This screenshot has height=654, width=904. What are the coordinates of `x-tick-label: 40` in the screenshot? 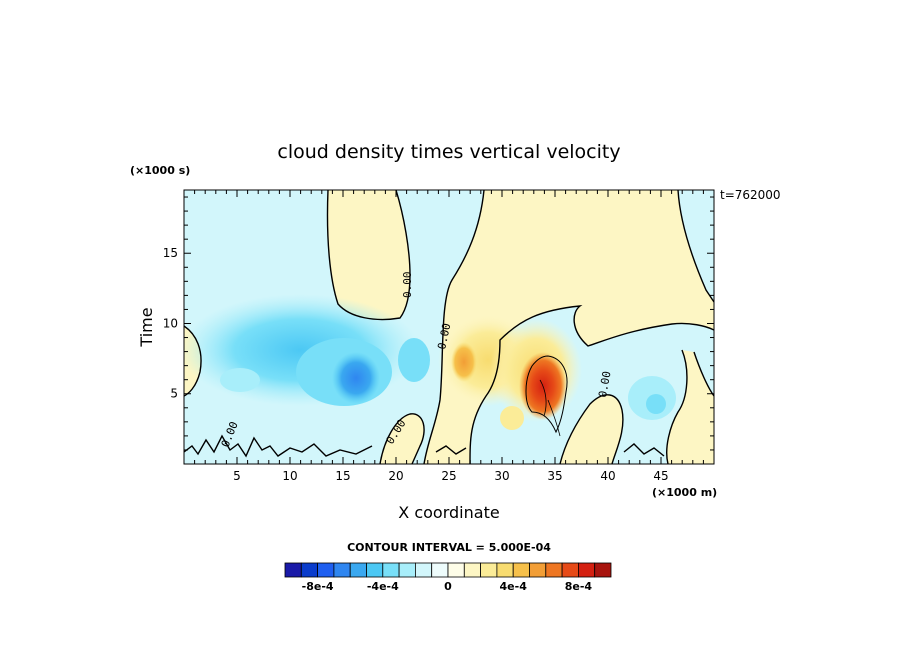 It's located at (607, 476).